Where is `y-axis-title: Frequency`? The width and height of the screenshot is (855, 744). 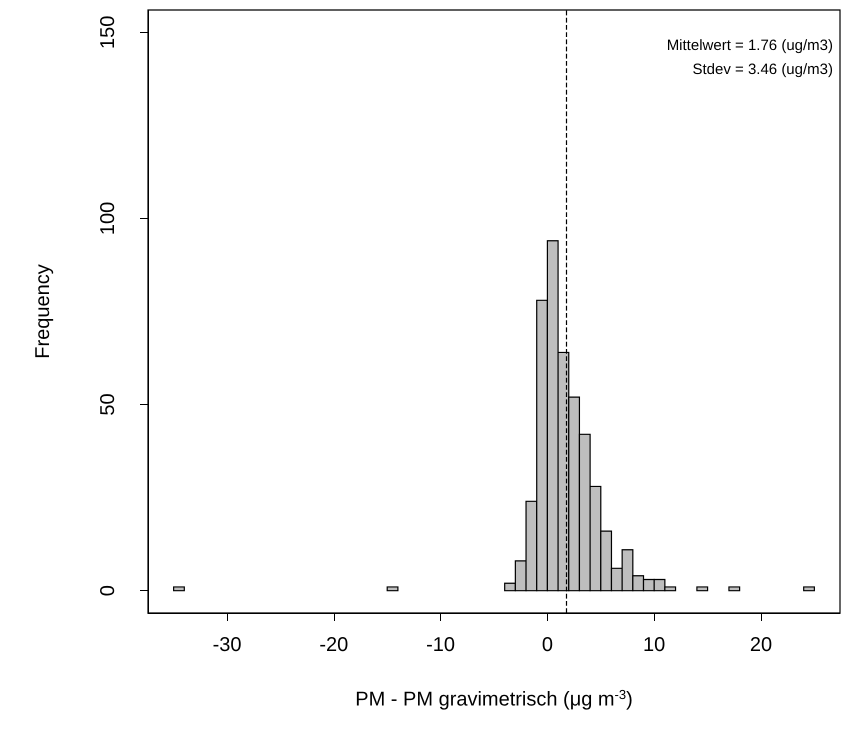
y-axis-title: Frequency is located at coordinates (43, 311).